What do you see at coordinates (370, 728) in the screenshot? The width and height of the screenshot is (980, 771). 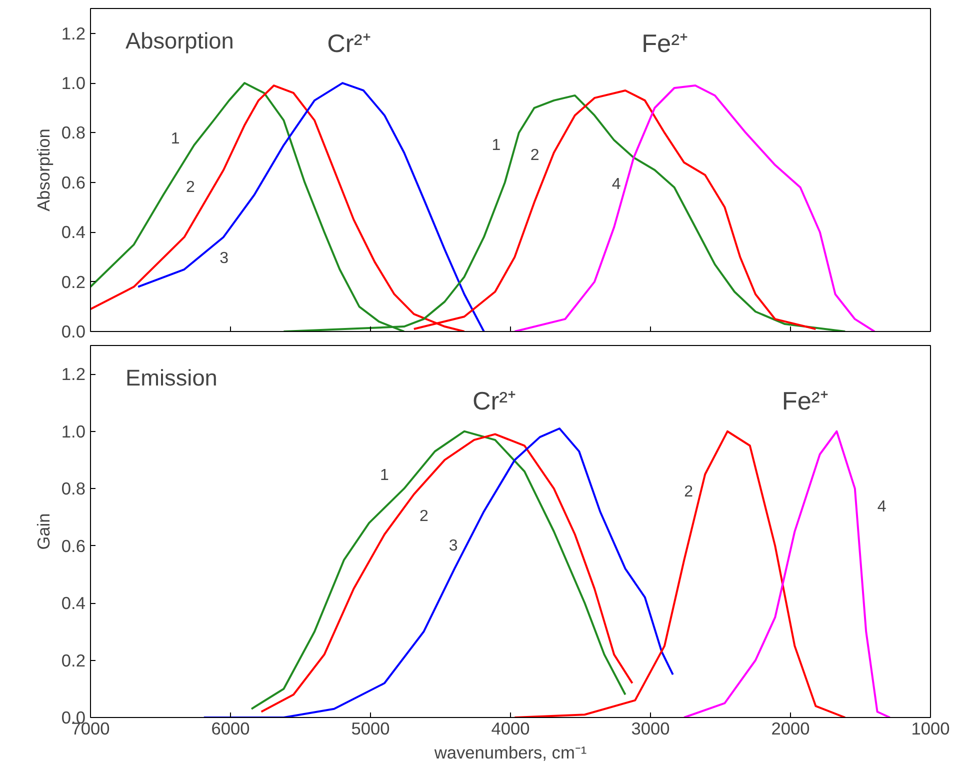 I see `x-tick-label: 5000` at bounding box center [370, 728].